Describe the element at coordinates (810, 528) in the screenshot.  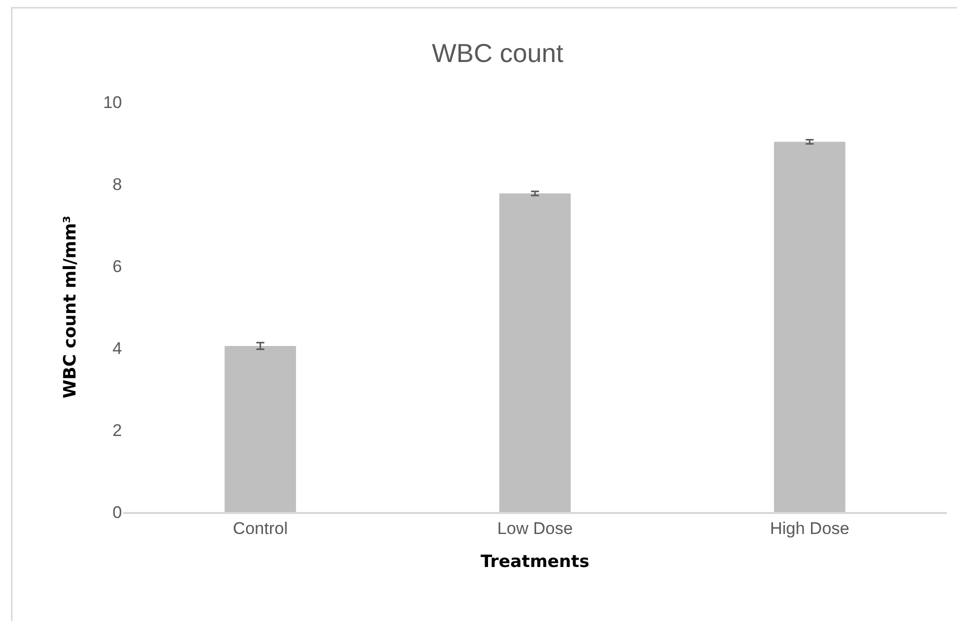
I see `x-tick-label: High Dose` at that location.